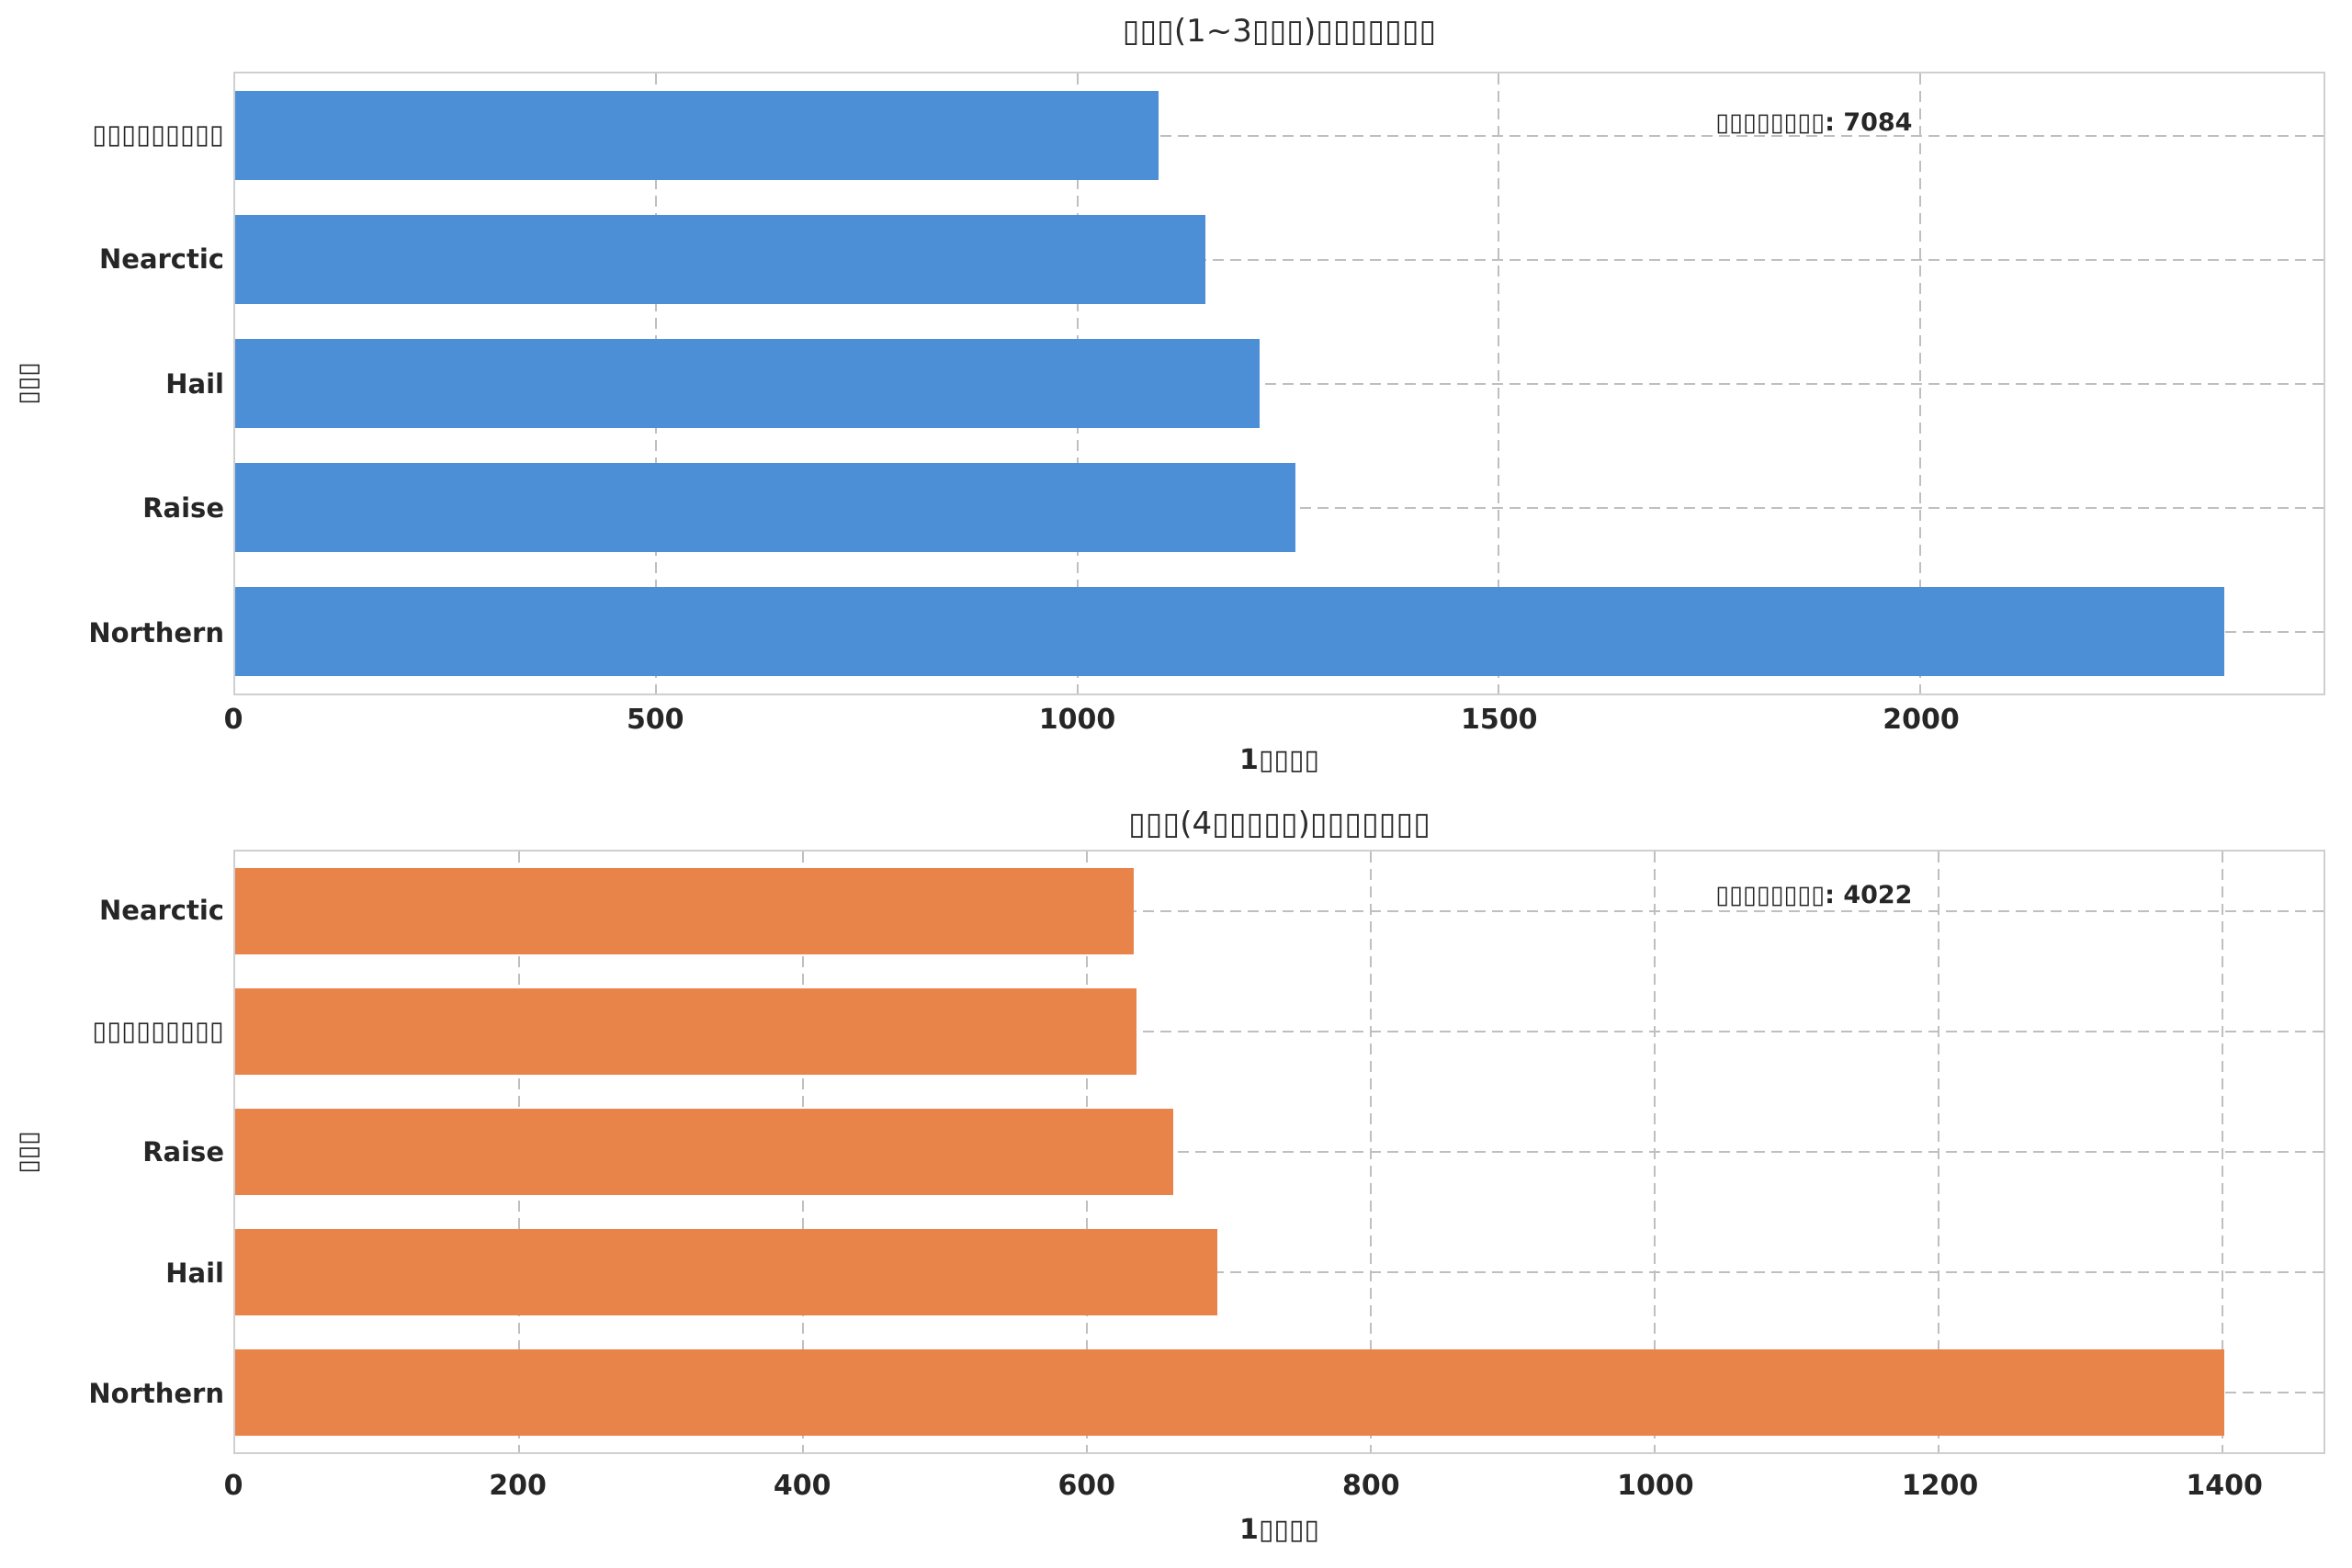 This screenshot has width=2352, height=1568. What do you see at coordinates (1921, 720) in the screenshot?
I see `xtick-label: 2000` at bounding box center [1921, 720].